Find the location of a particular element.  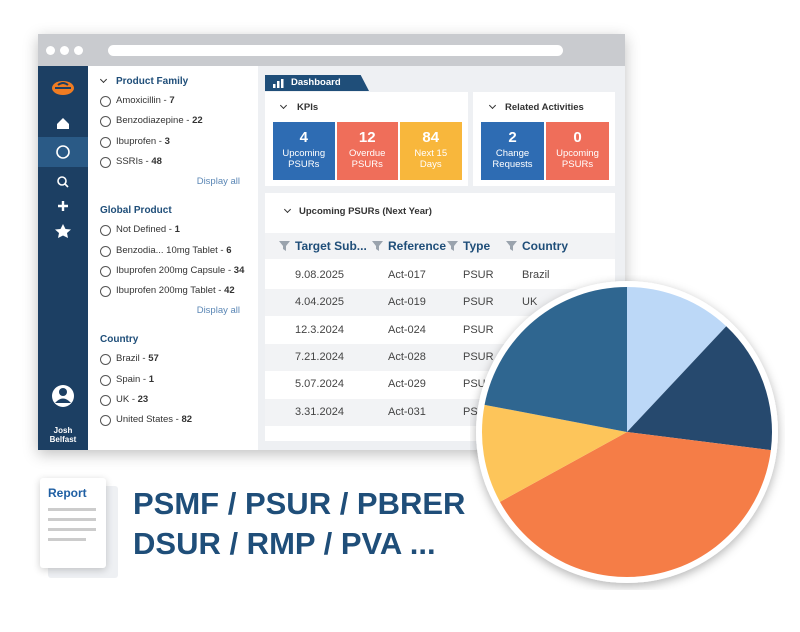

kpi-value: 4 is located at coordinates (303, 137).